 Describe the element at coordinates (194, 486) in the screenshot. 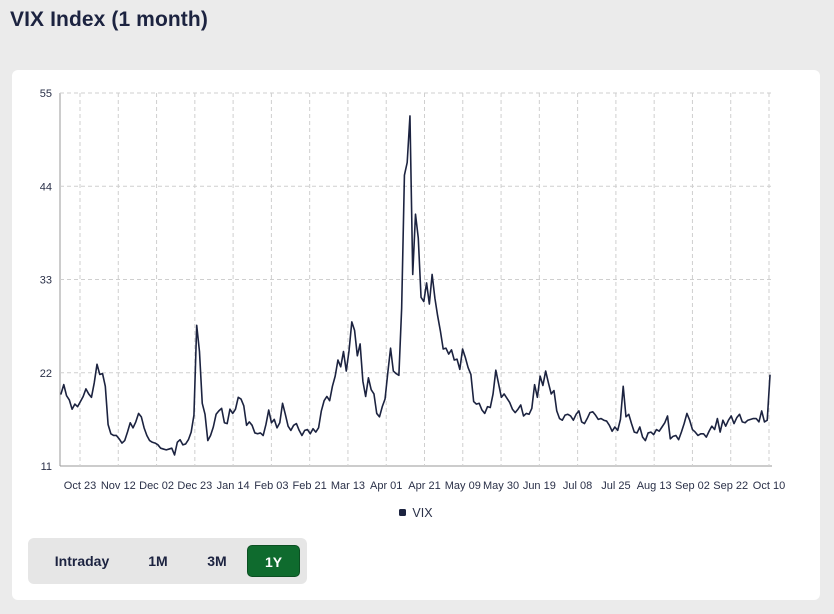

I see `x-tick-label: Dec 23` at that location.